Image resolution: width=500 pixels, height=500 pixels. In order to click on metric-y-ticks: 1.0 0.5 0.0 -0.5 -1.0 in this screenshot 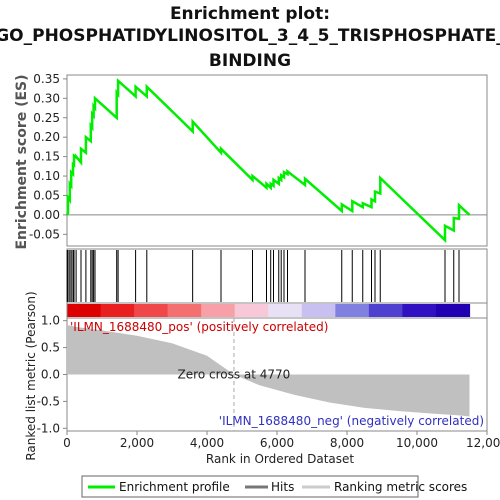, I will do `click(52, 374)`.